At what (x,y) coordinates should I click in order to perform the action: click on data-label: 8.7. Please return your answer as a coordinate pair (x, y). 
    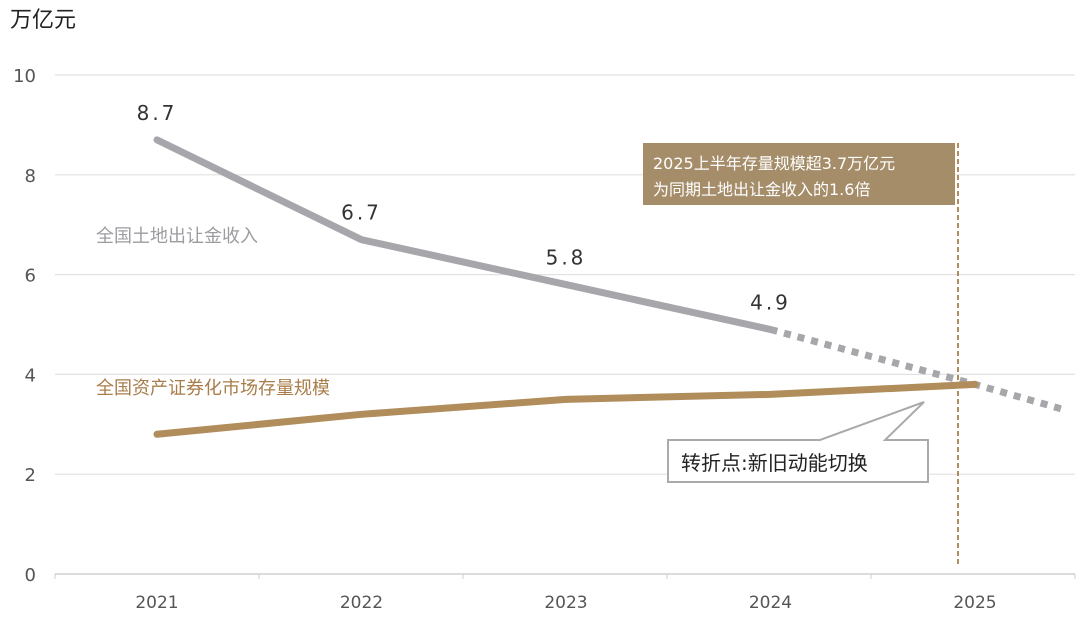
    Looking at the image, I should click on (157, 113).